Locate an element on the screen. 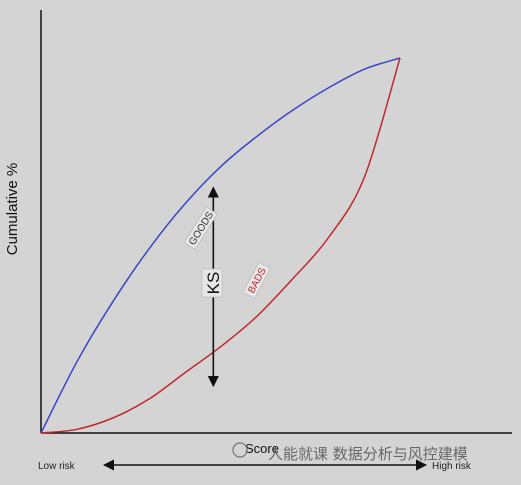 This screenshot has height=485, width=521. high-risk-label: High risk is located at coordinates (452, 466).